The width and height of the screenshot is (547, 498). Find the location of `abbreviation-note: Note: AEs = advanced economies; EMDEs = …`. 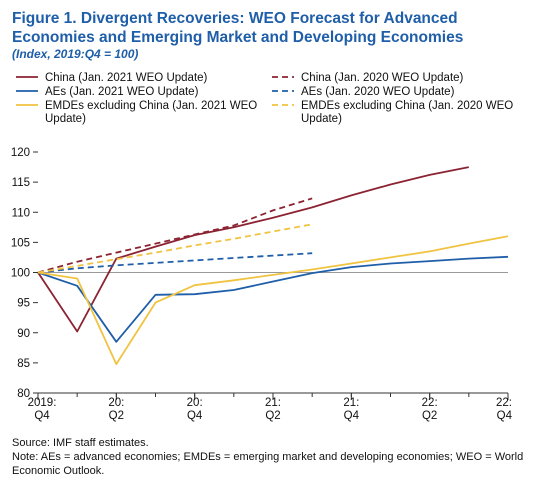

abbreviation-note: Note: AEs = advanced economies; EMDEs = … is located at coordinates (268, 464).